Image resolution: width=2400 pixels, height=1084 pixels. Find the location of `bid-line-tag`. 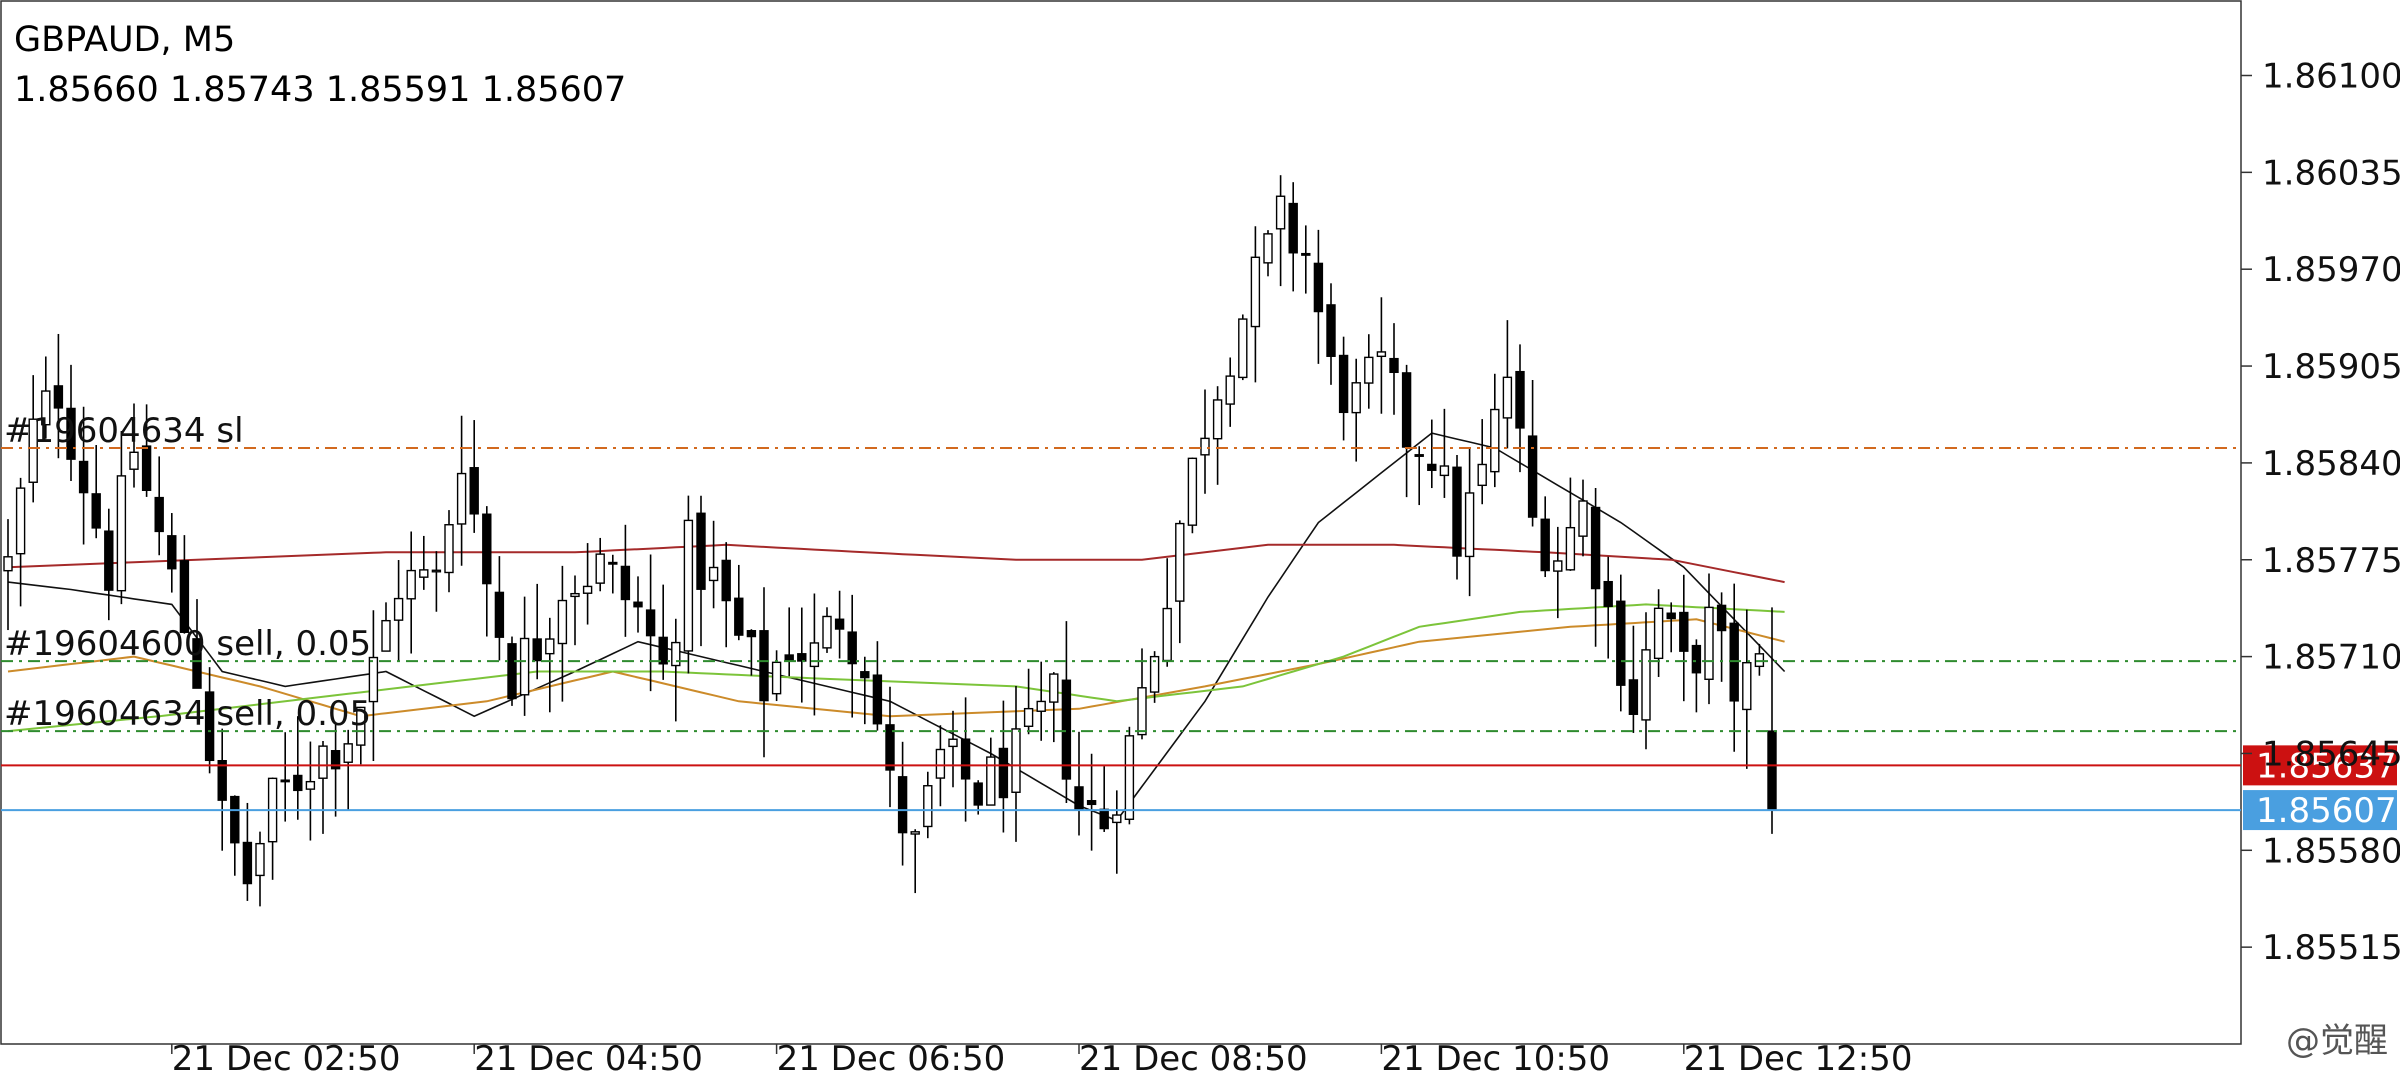

bid-line-tag is located at coordinates (2320, 765).